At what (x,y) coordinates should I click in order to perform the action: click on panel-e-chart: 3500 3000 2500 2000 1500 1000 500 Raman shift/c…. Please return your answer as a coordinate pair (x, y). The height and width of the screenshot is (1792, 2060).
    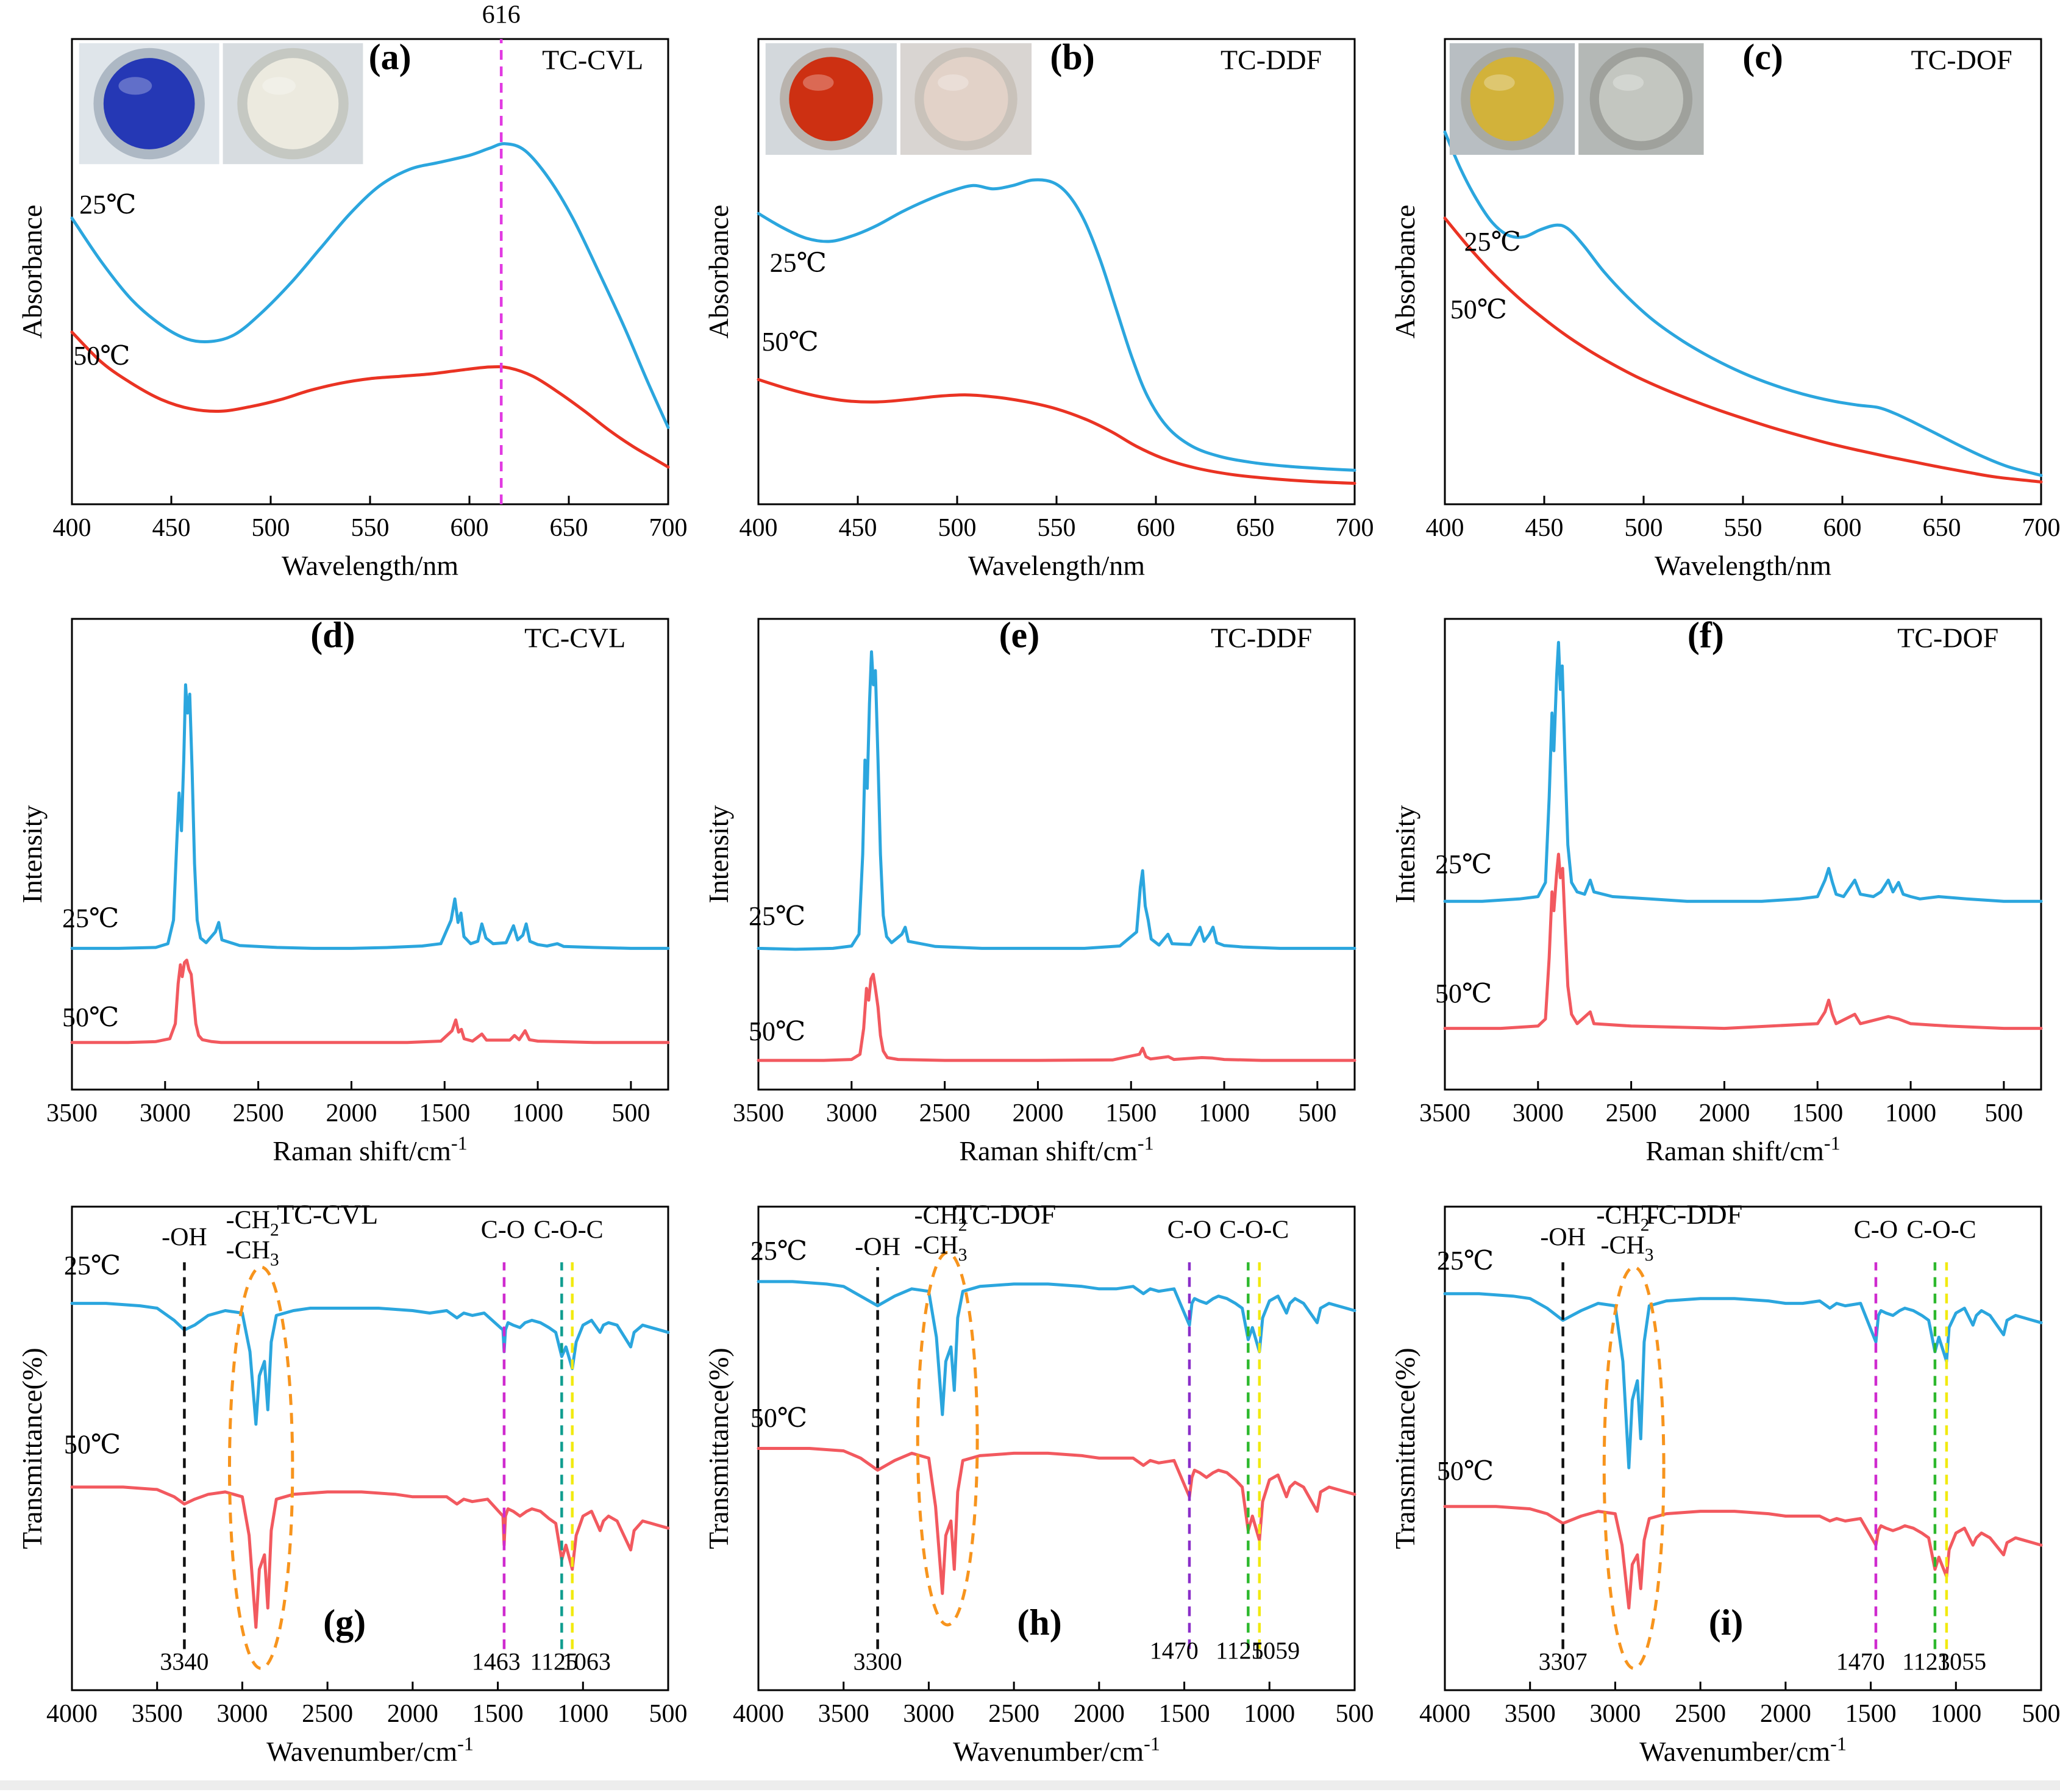
    Looking at the image, I should click on (1029, 890).